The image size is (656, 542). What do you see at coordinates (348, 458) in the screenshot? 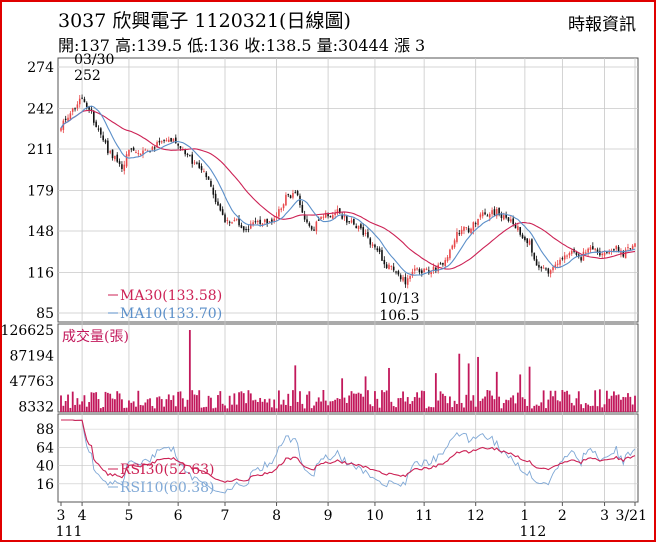
I see `rsi-panel` at bounding box center [348, 458].